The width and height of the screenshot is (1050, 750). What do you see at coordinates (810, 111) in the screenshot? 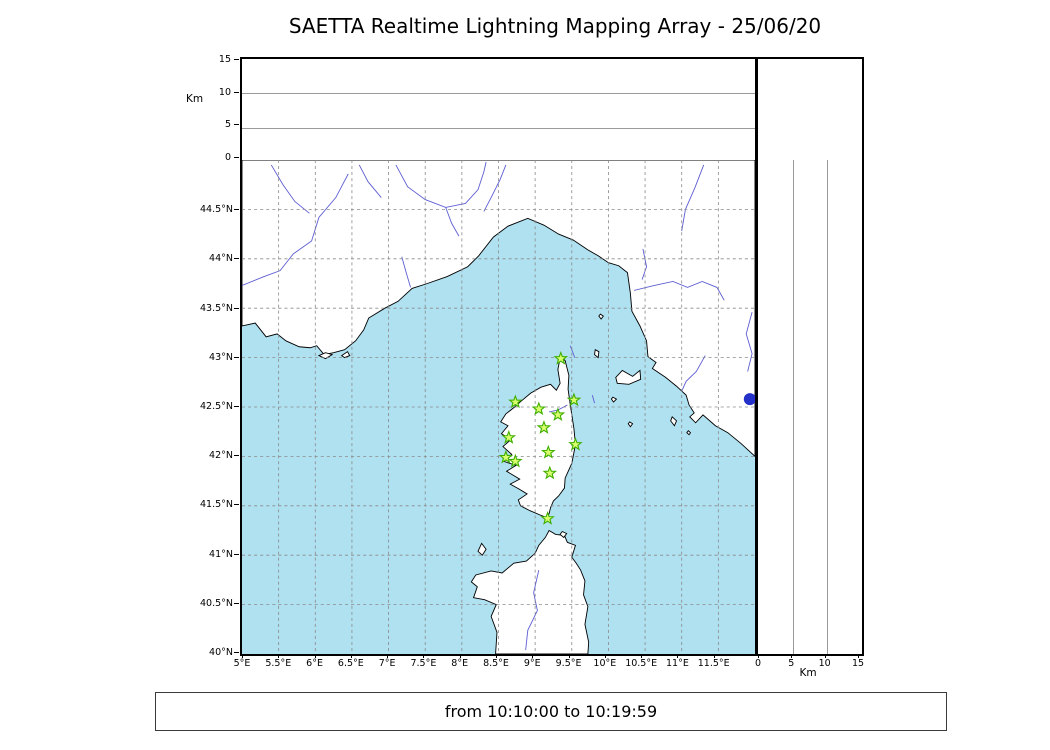
I see `corner-panel` at bounding box center [810, 111].